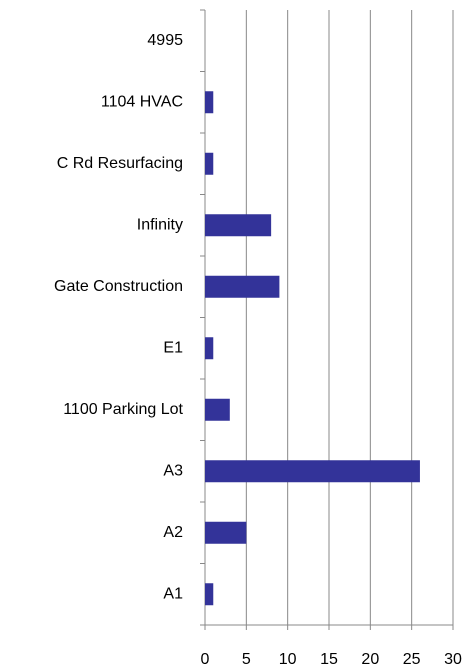 Image resolution: width=466 pixels, height=671 pixels. I want to click on y-tick-label: A1, so click(173, 593).